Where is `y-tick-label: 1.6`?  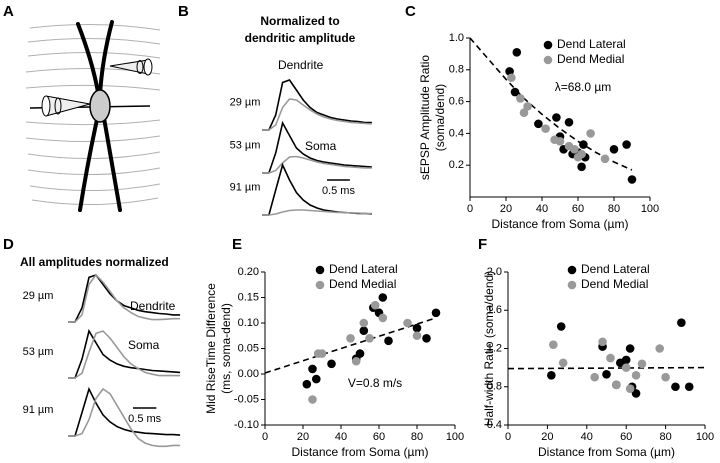
y-tick-label: 1.6 is located at coordinates (494, 310).